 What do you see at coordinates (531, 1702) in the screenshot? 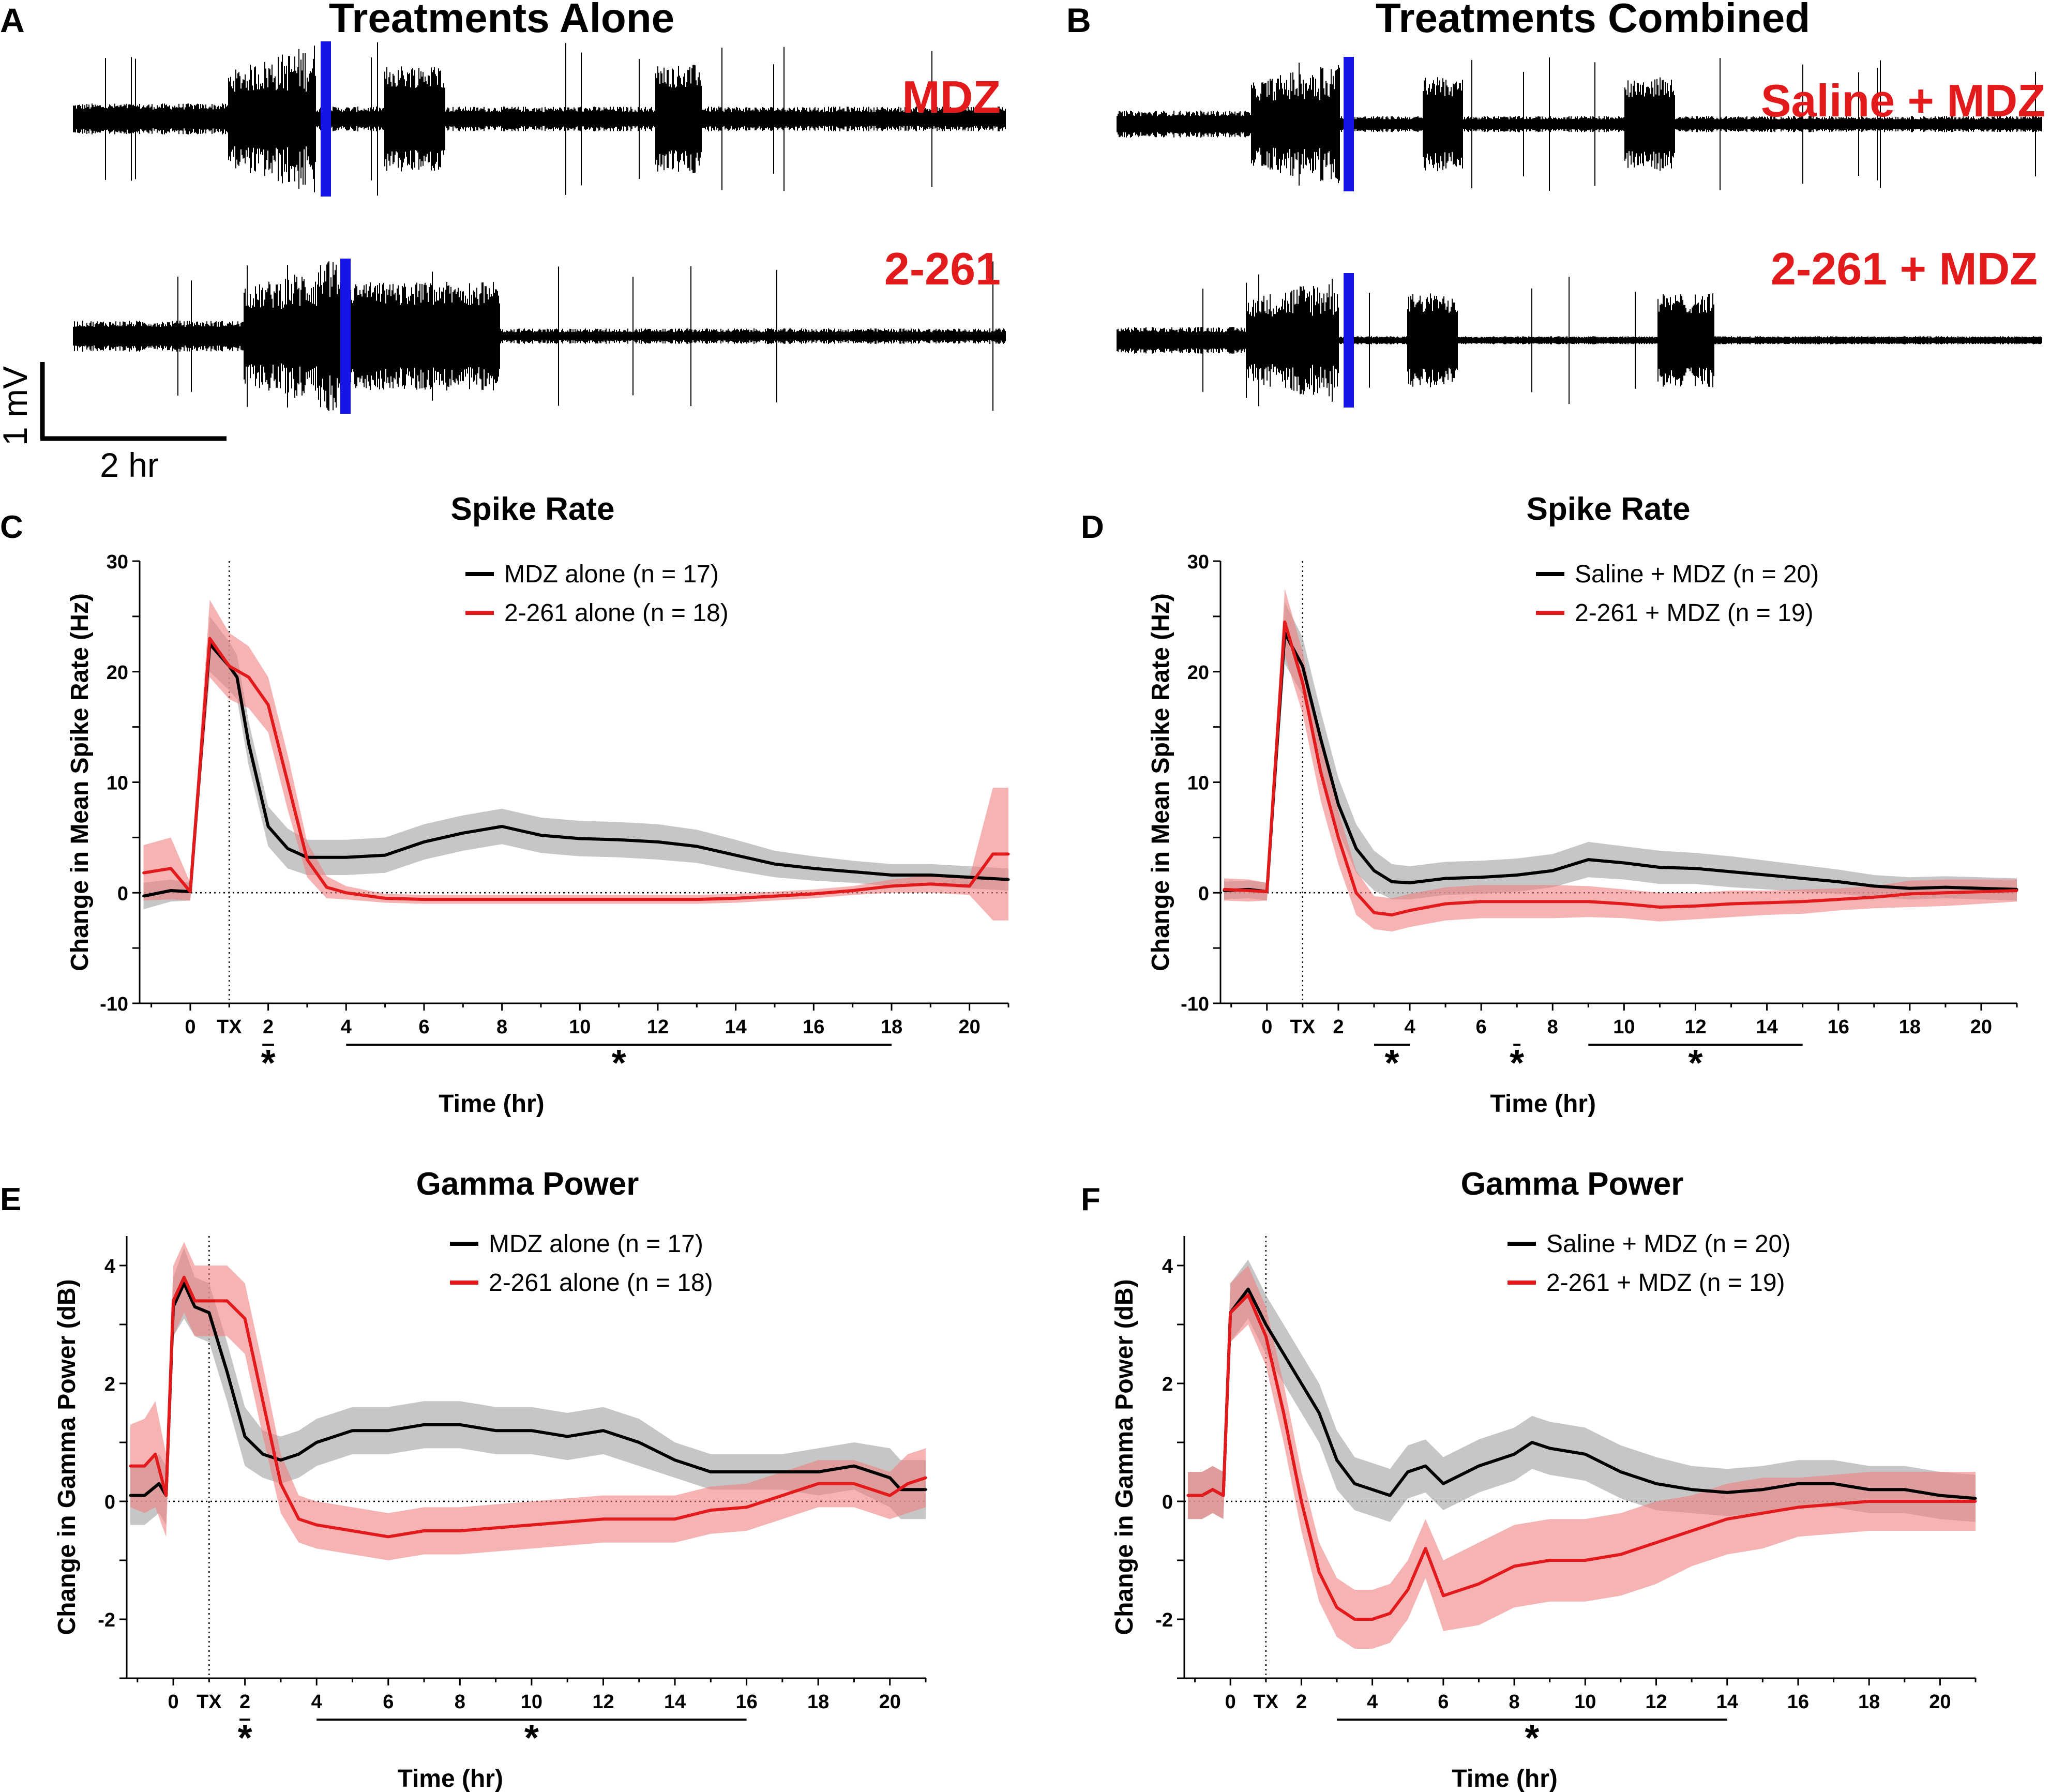
I see `panel-e-x-tick-label: 10` at bounding box center [531, 1702].